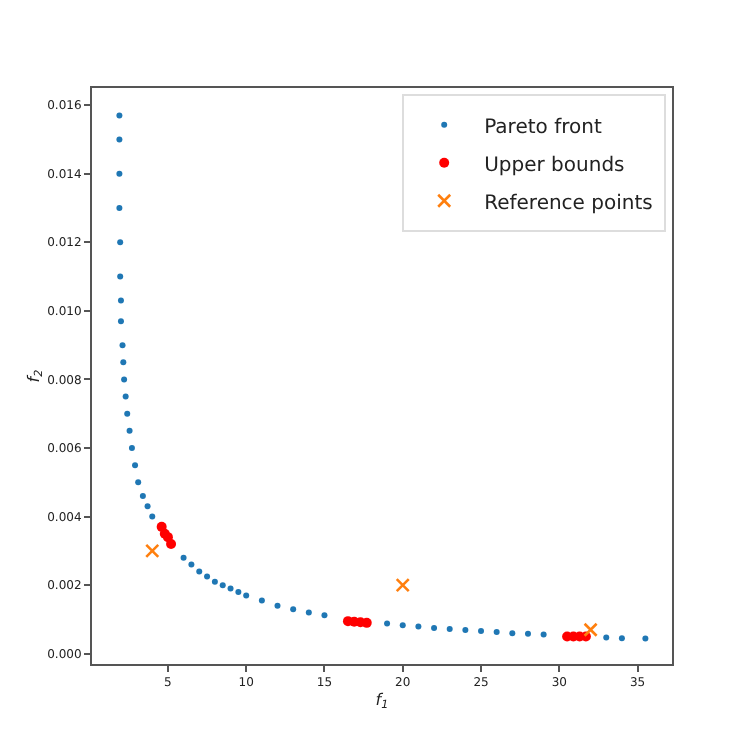  Describe the element at coordinates (382, 701) in the screenshot. I see `x-axis-title: f$_{1}$` at that location.